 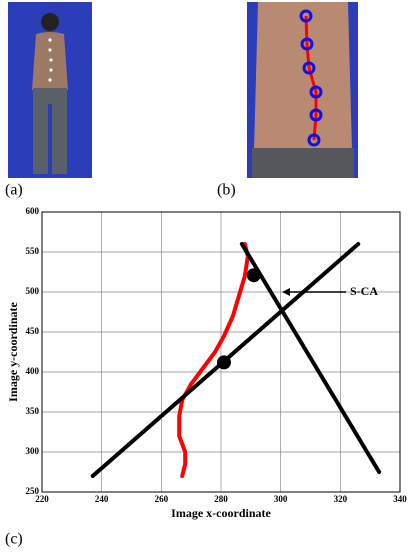 What do you see at coordinates (42, 499) in the screenshot?
I see `x-tick-label: 220` at bounding box center [42, 499].